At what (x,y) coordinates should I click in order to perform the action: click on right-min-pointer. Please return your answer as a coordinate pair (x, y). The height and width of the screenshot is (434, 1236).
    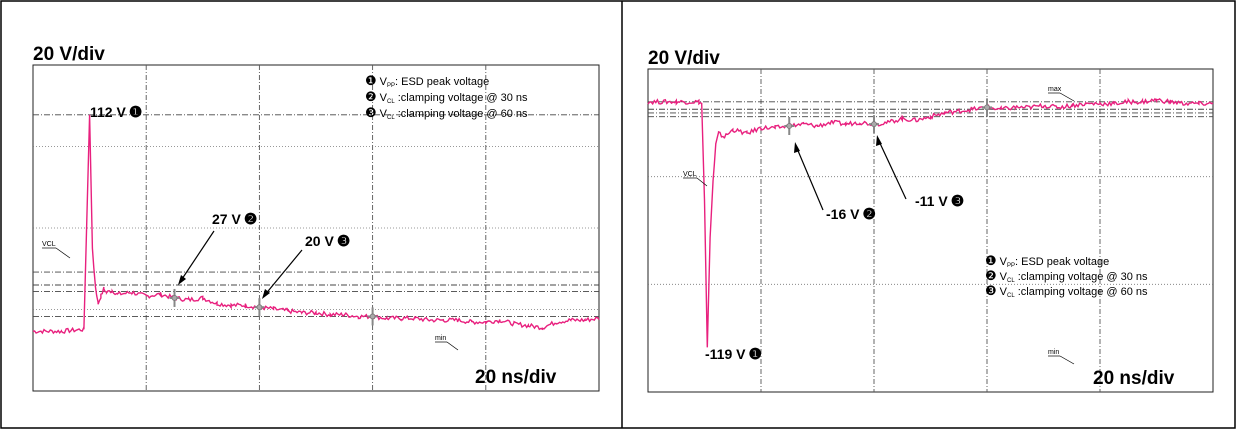
    Looking at the image, I should click on (1067, 360).